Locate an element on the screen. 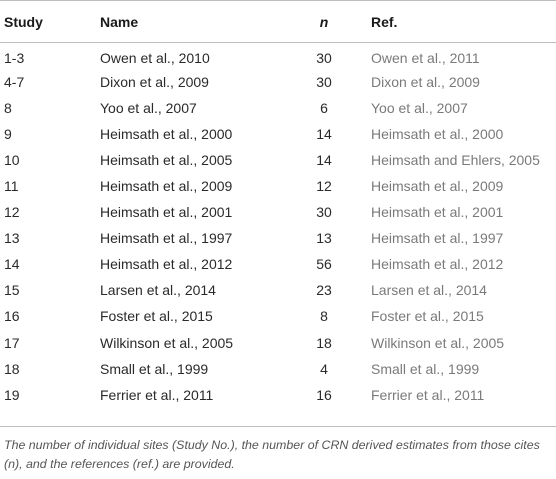 The image size is (556, 479). table-row: 8 Yoo et al., 2007 6 Yoo et al., 2007 is located at coordinates (278, 108).